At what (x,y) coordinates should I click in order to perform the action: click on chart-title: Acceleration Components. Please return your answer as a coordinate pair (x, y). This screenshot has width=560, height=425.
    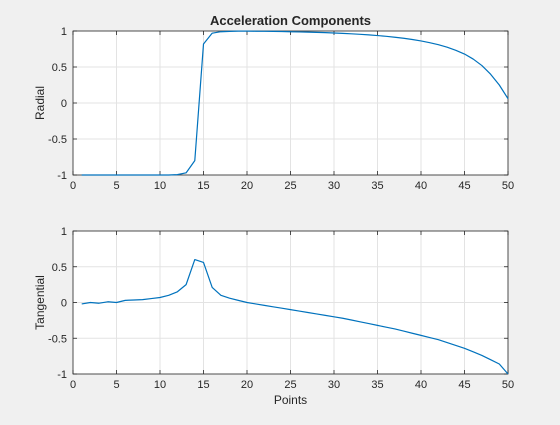
    Looking at the image, I should click on (290, 20).